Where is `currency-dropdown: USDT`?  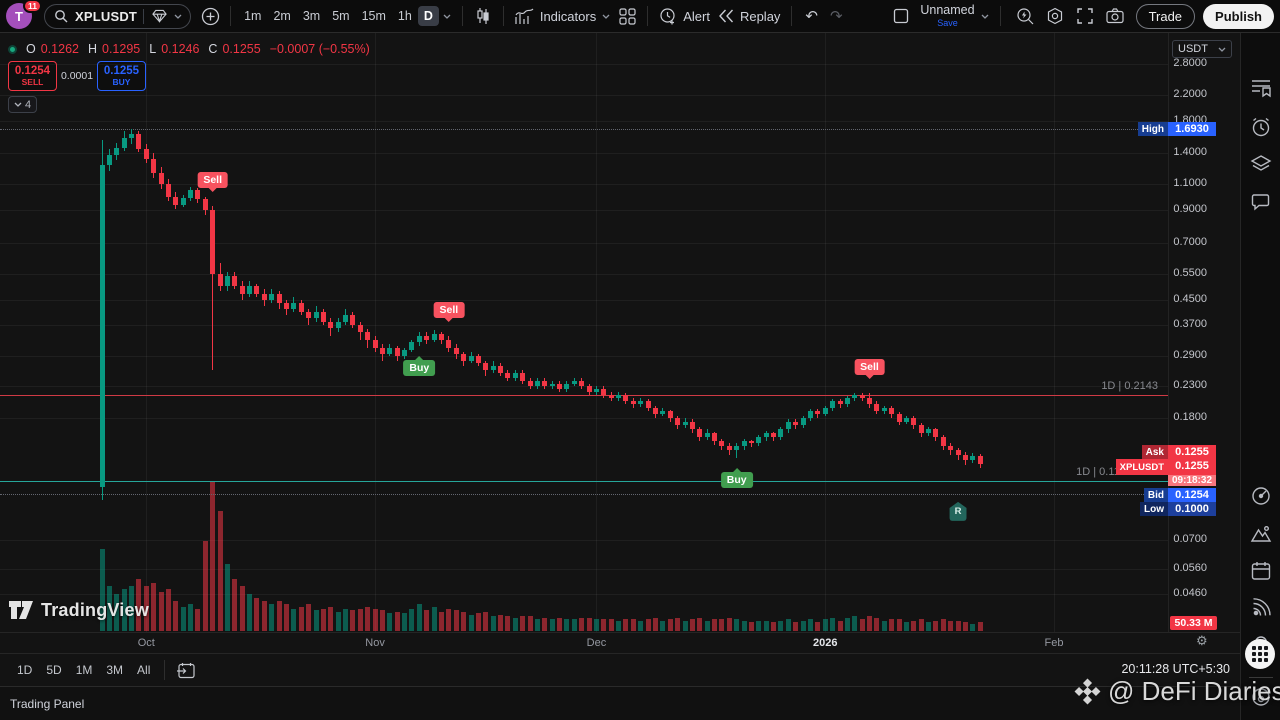 currency-dropdown: USDT is located at coordinates (1202, 49).